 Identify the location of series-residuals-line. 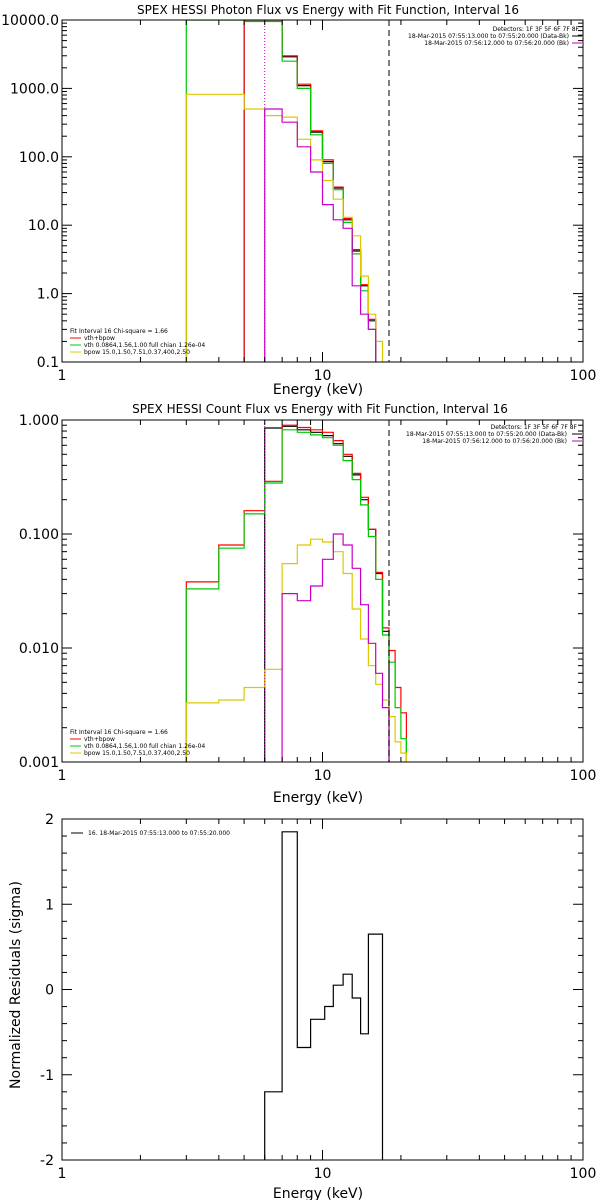
(324, 995).